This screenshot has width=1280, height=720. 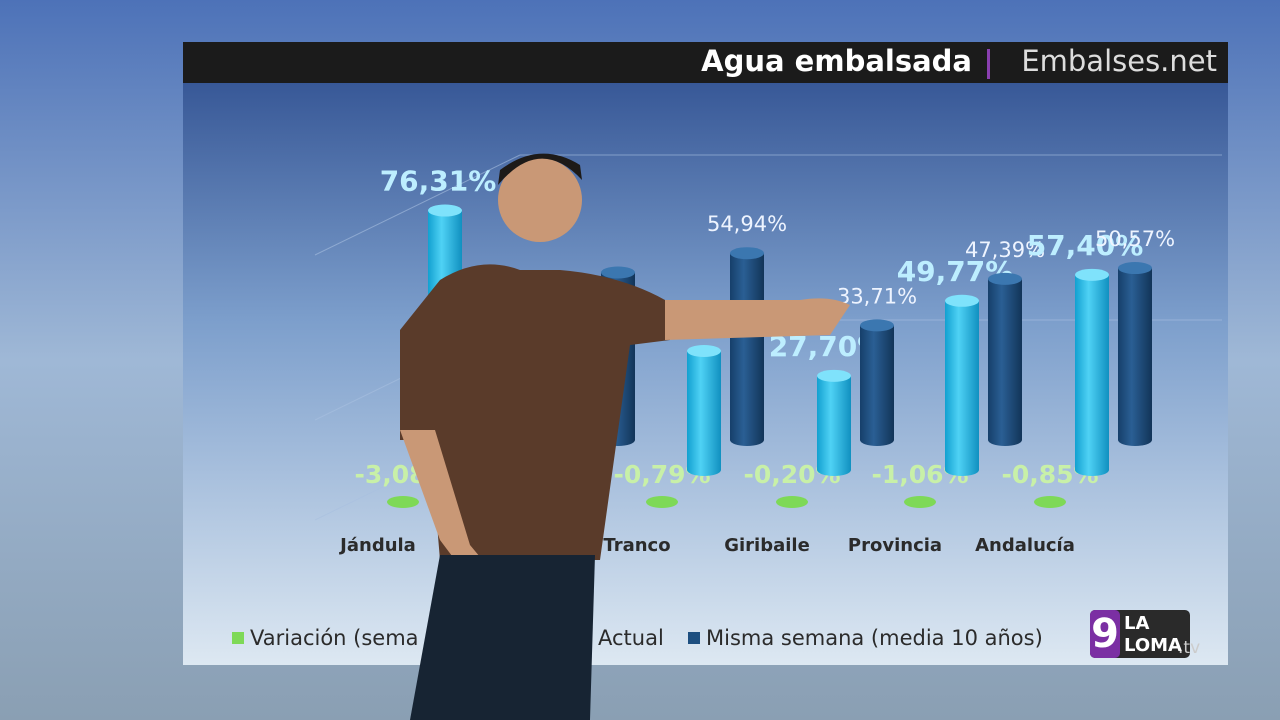 What do you see at coordinates (767, 545) in the screenshot?
I see `x-tick-label: Giribaile` at bounding box center [767, 545].